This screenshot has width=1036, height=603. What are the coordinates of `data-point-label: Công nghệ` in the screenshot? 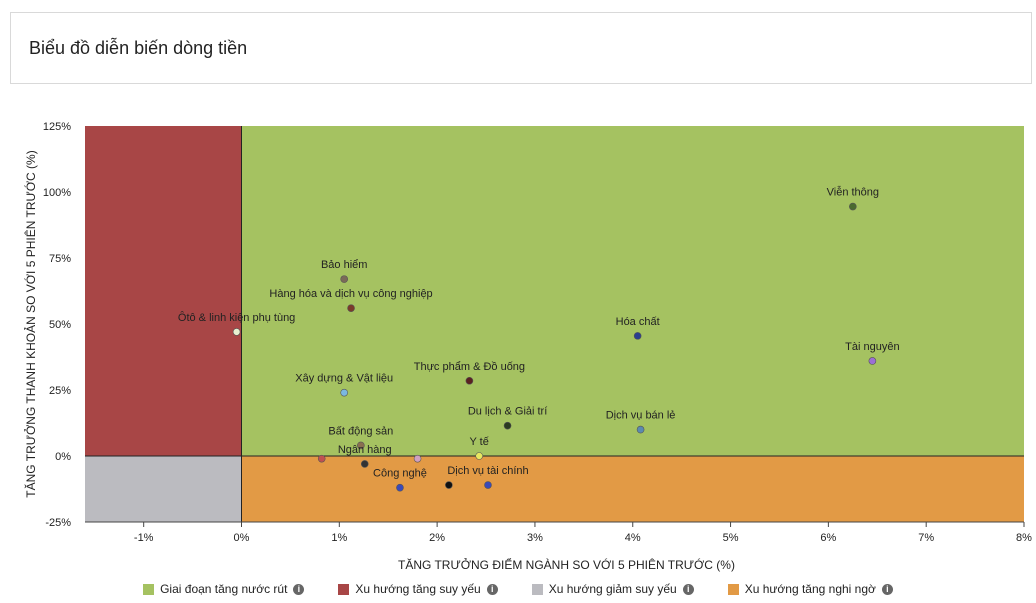 It's located at (400, 474).